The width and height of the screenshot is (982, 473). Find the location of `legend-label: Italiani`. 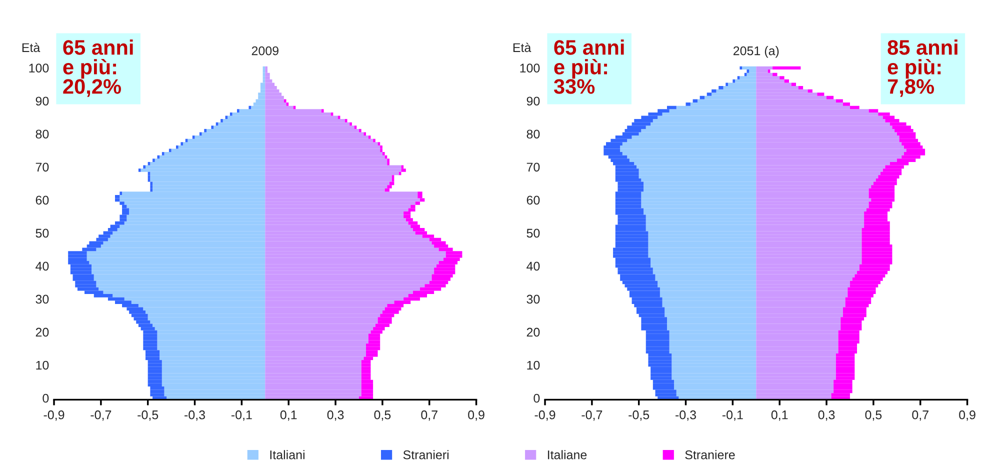

legend-label: Italiani is located at coordinates (287, 455).